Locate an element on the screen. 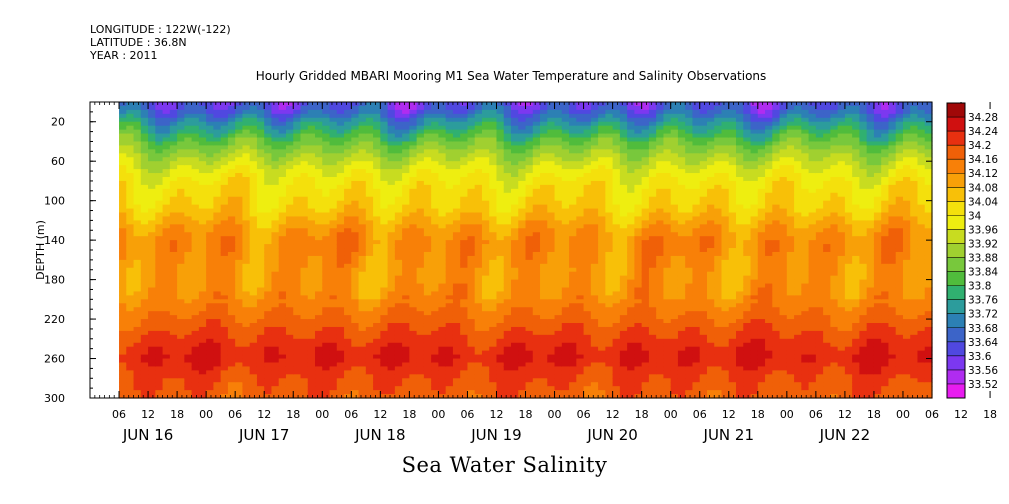 The width and height of the screenshot is (1009, 504). colorbar-label: 33.88 is located at coordinates (983, 259).